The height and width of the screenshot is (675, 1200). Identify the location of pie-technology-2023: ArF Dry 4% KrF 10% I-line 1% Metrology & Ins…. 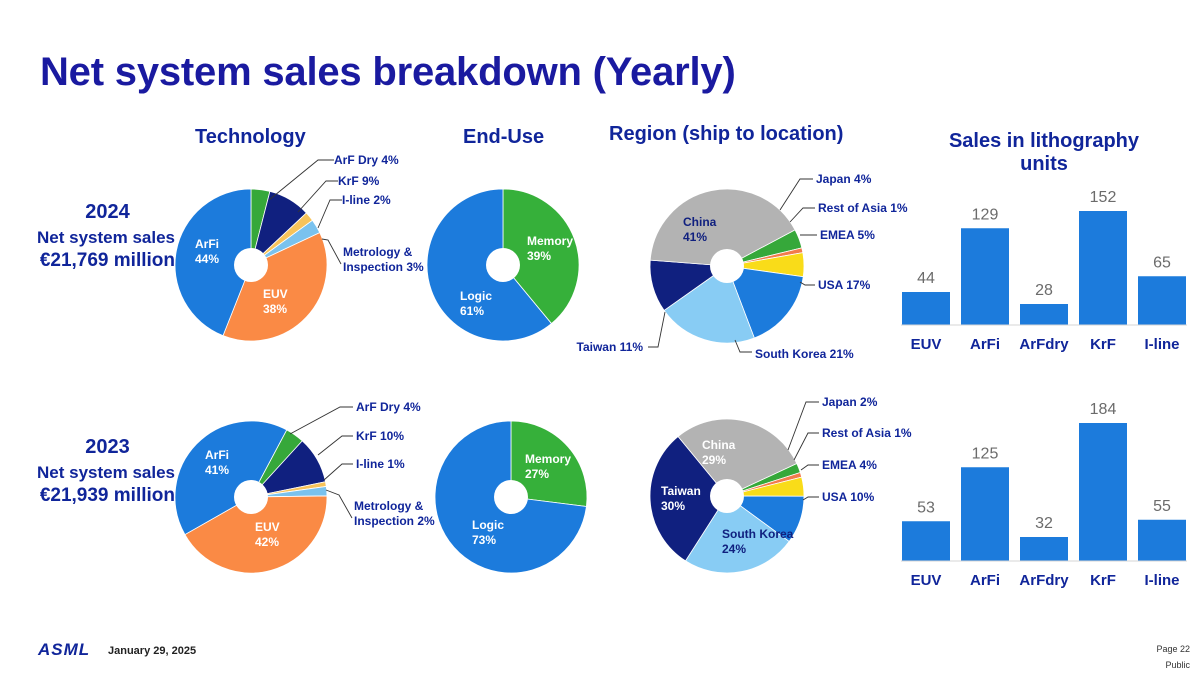
(304, 487).